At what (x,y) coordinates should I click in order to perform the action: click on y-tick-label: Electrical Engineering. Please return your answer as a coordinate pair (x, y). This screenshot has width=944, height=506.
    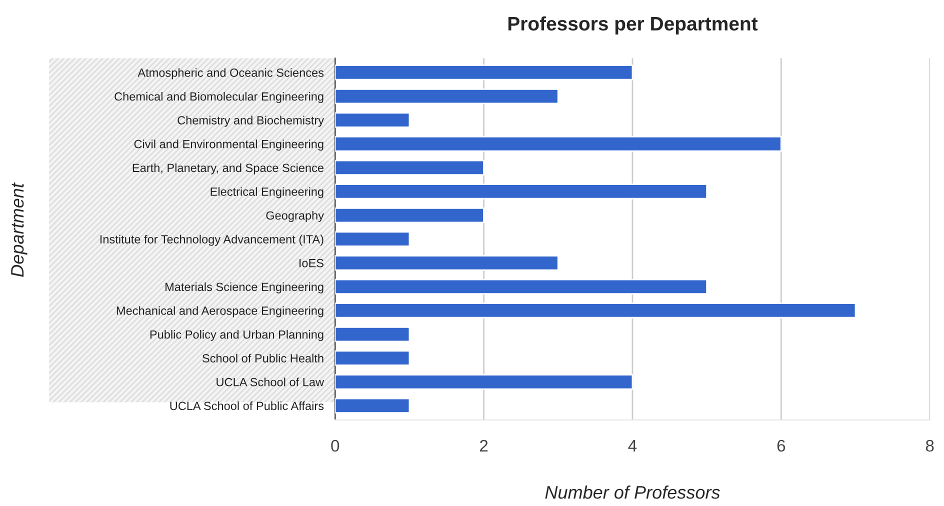
    Looking at the image, I should click on (267, 192).